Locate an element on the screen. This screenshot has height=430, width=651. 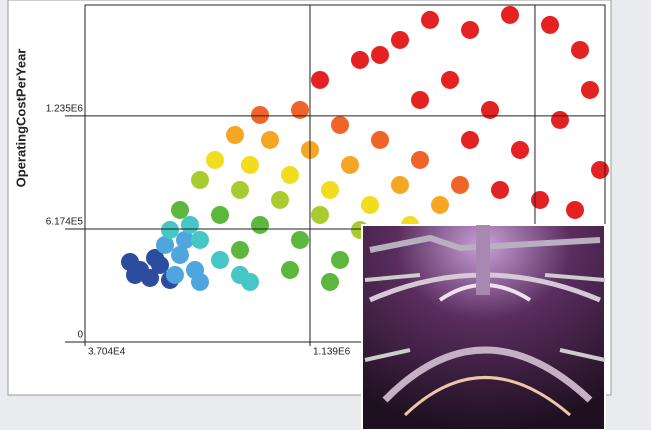
y-tick-label: 1.235E6 is located at coordinates (65, 109).